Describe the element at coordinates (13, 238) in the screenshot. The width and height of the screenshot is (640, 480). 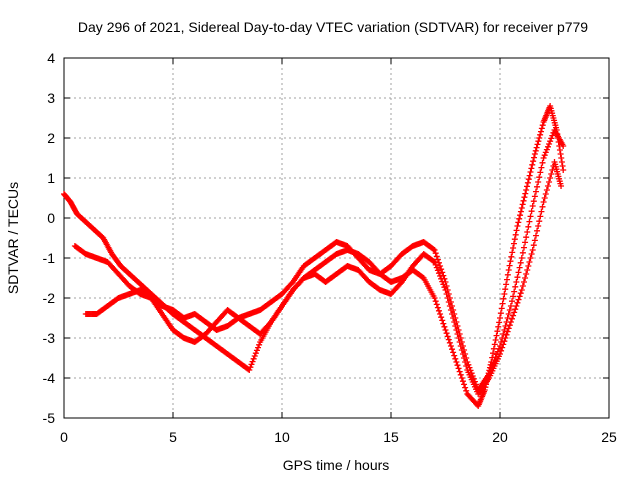
I see `y-axis-label: SDTVAR / TECUs` at that location.